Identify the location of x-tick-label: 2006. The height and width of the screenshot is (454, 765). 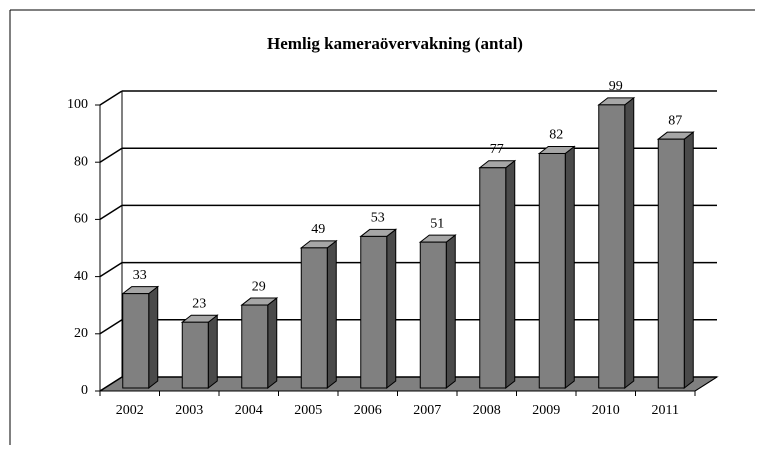
(368, 410).